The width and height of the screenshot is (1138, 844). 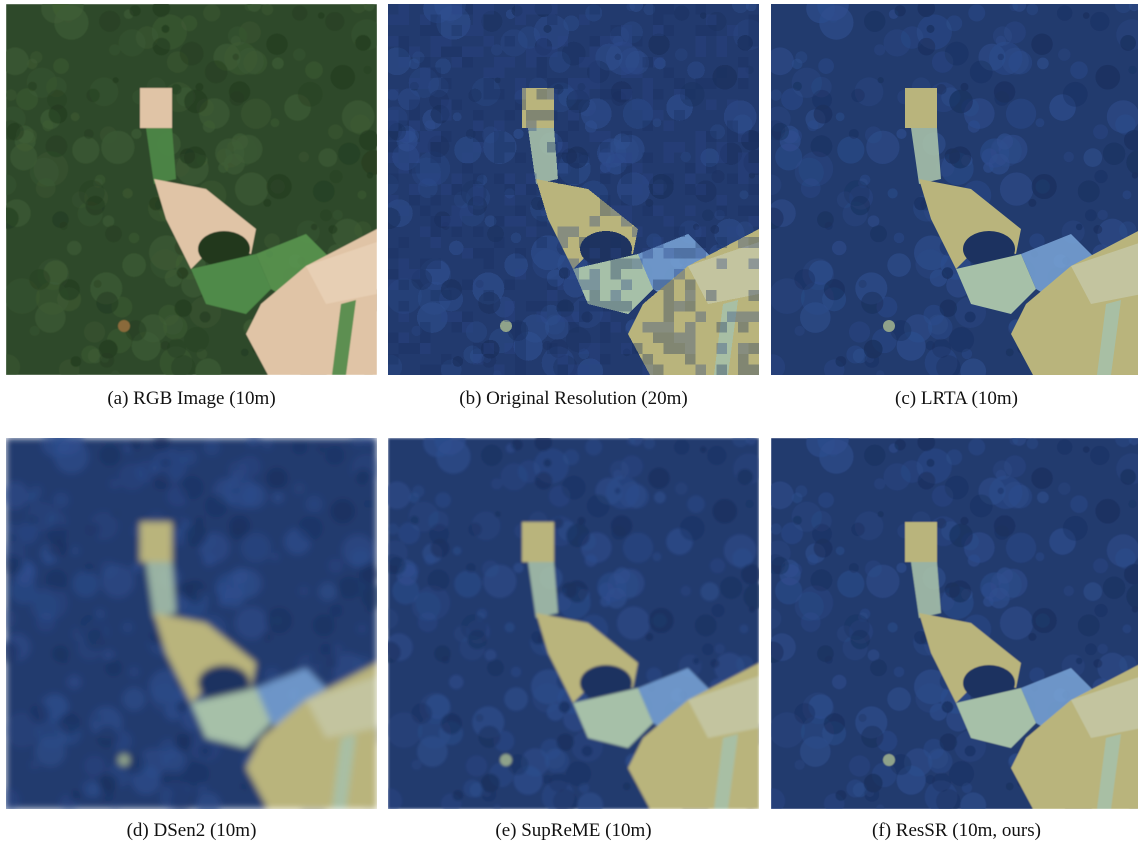 I want to click on satellite-image-d, so click(x=191, y=623).